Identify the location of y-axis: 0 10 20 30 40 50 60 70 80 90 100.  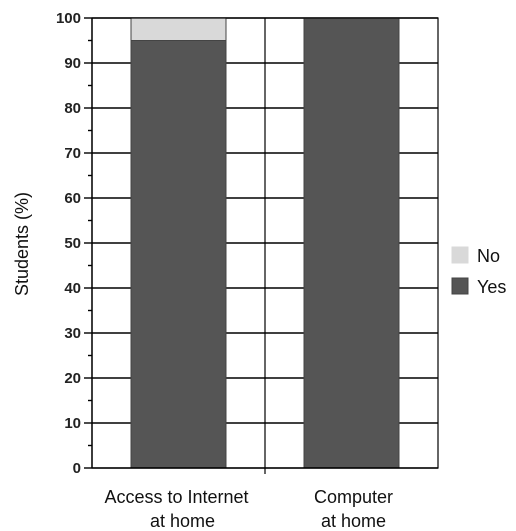
(74, 243).